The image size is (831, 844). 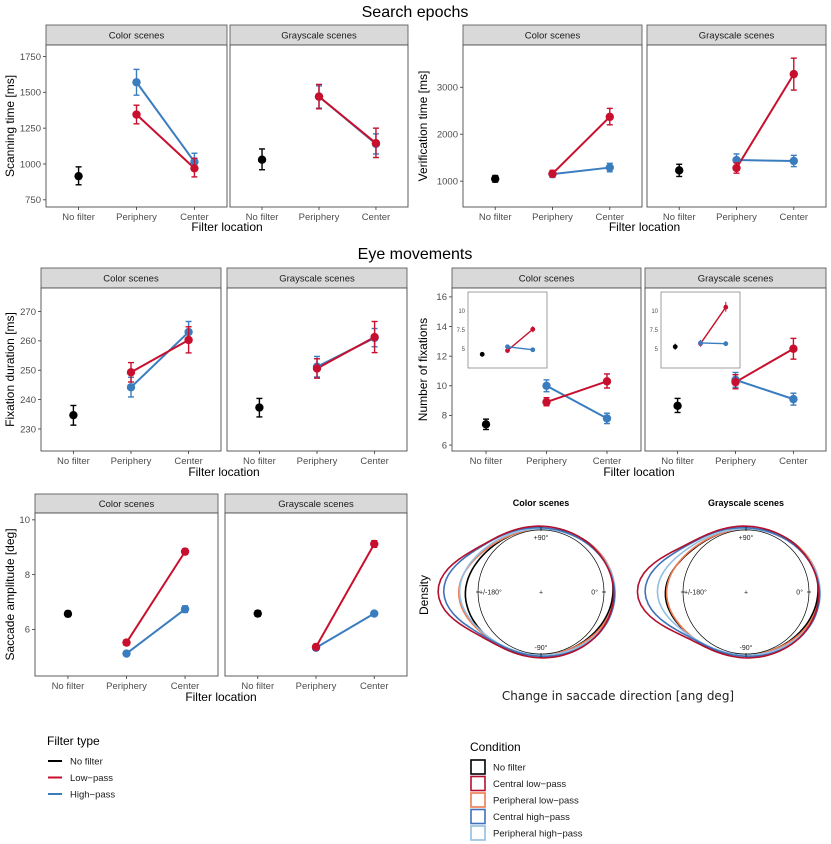 I want to click on legend-label: Peripheral high−pass, so click(x=538, y=834).